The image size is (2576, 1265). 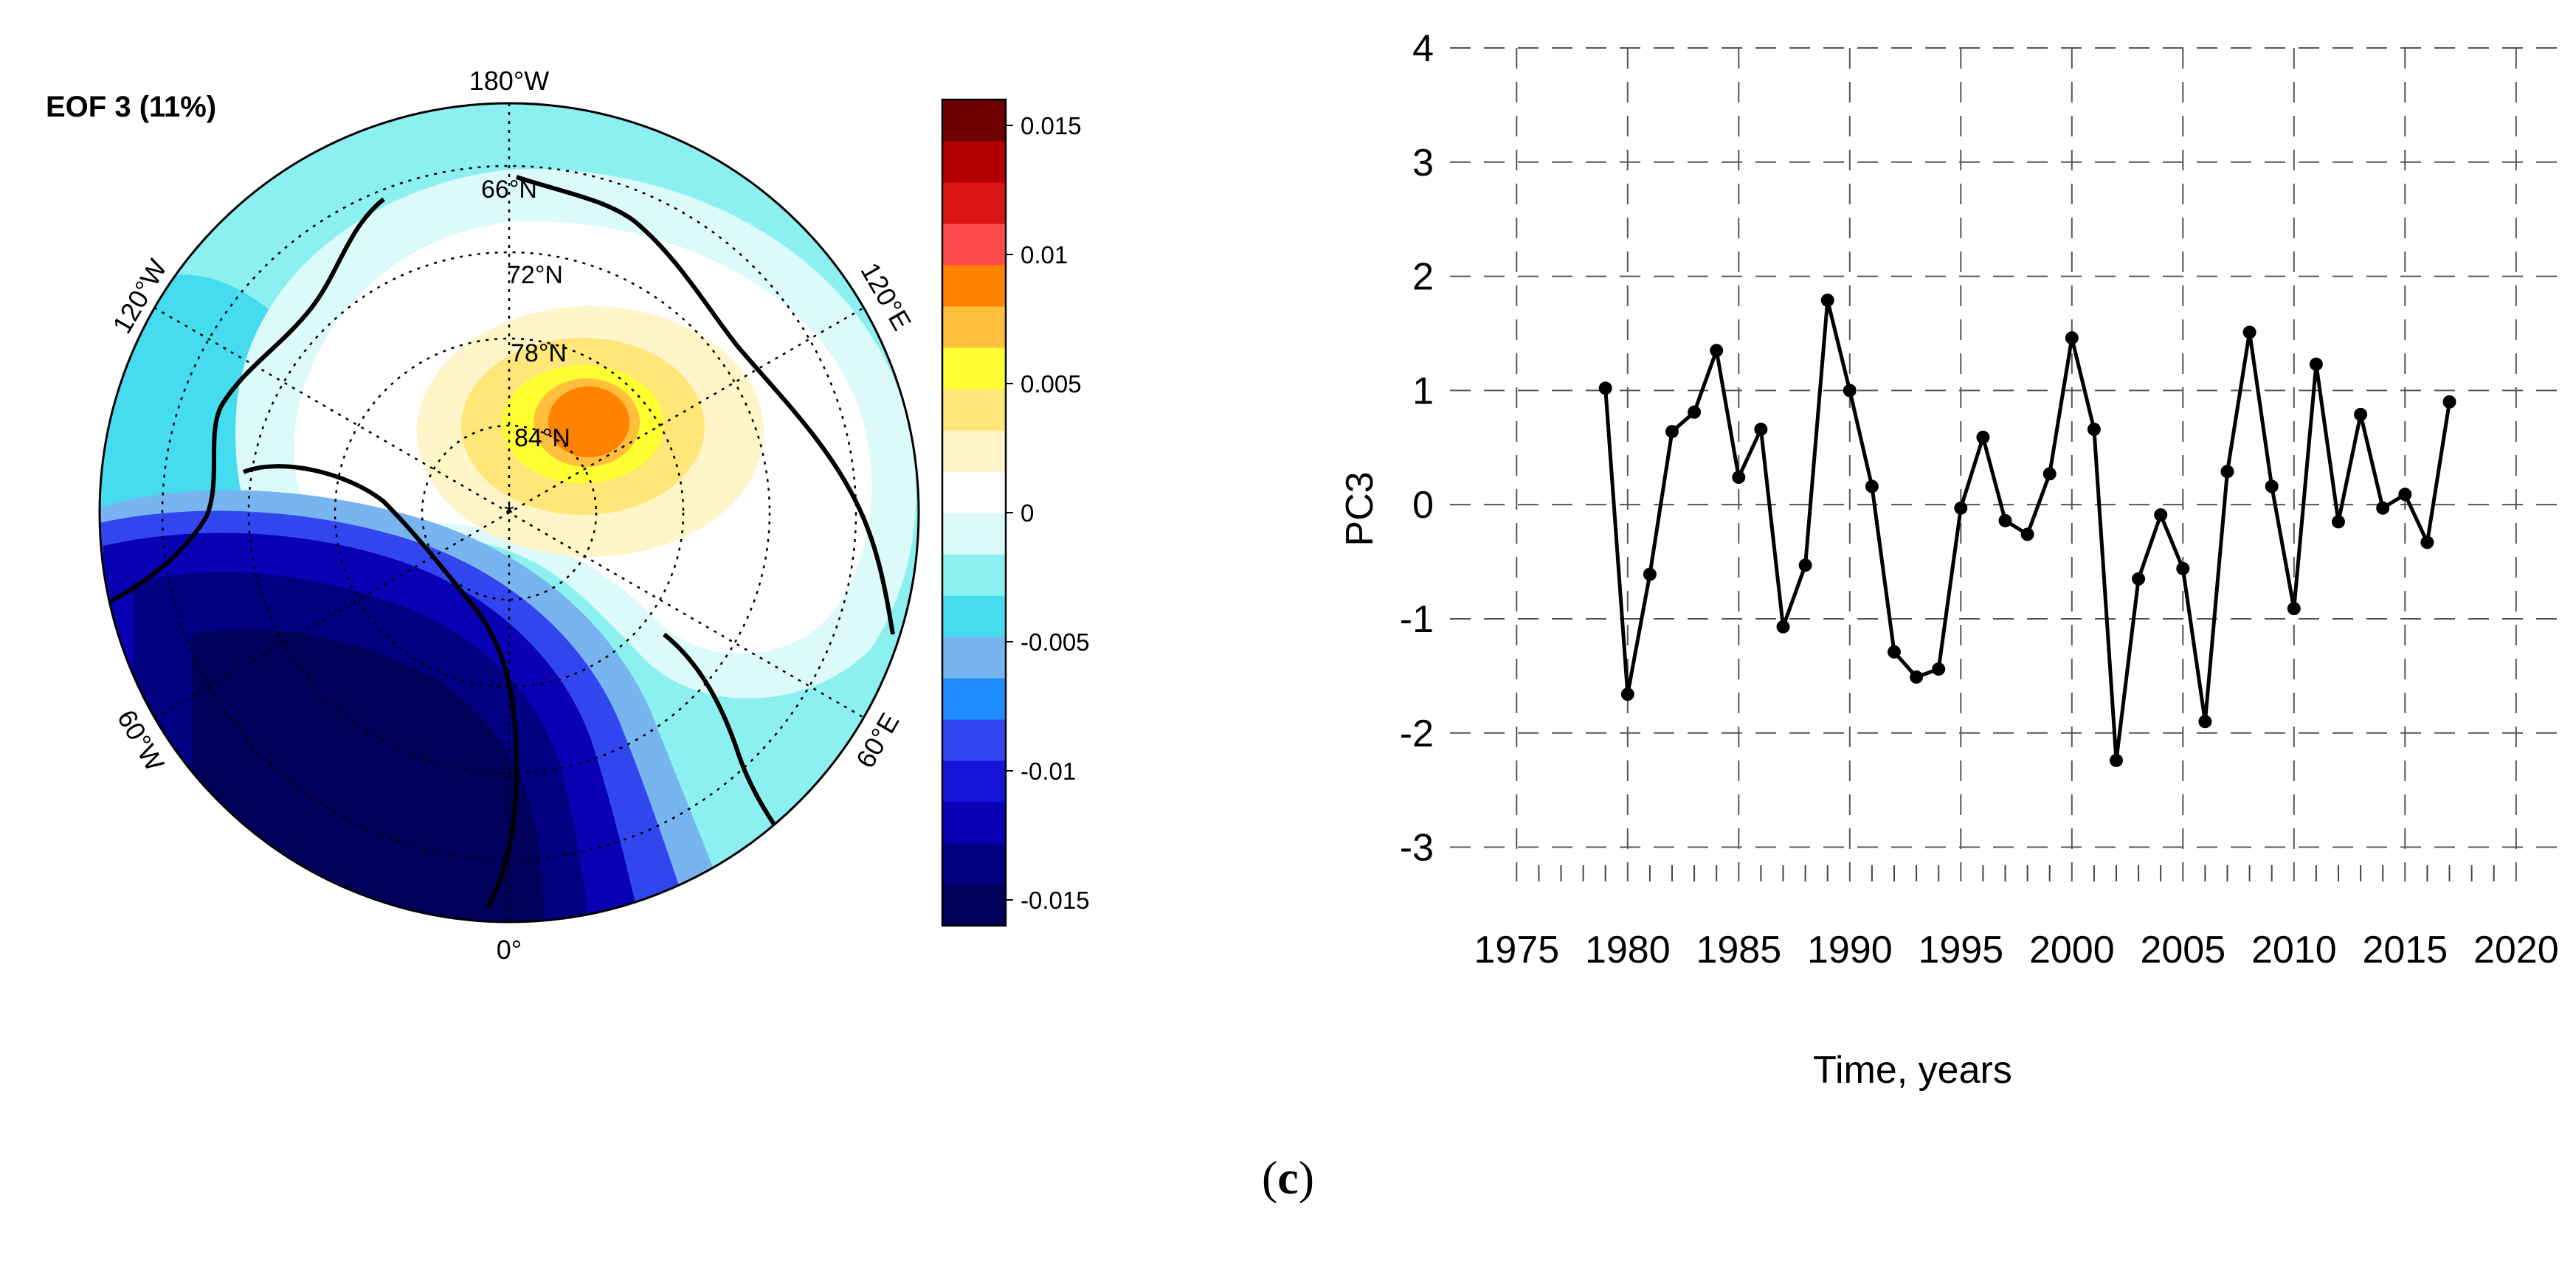 I want to click on caption-letter: c, so click(x=1288, y=1177).